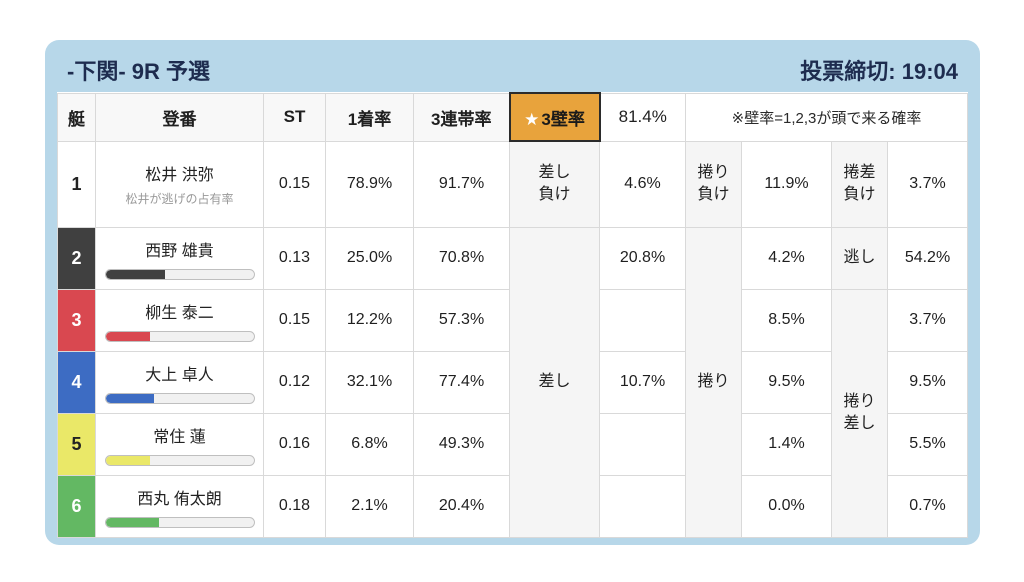  What do you see at coordinates (294, 382) in the screenshot?
I see `st-cell: 0.12` at bounding box center [294, 382].